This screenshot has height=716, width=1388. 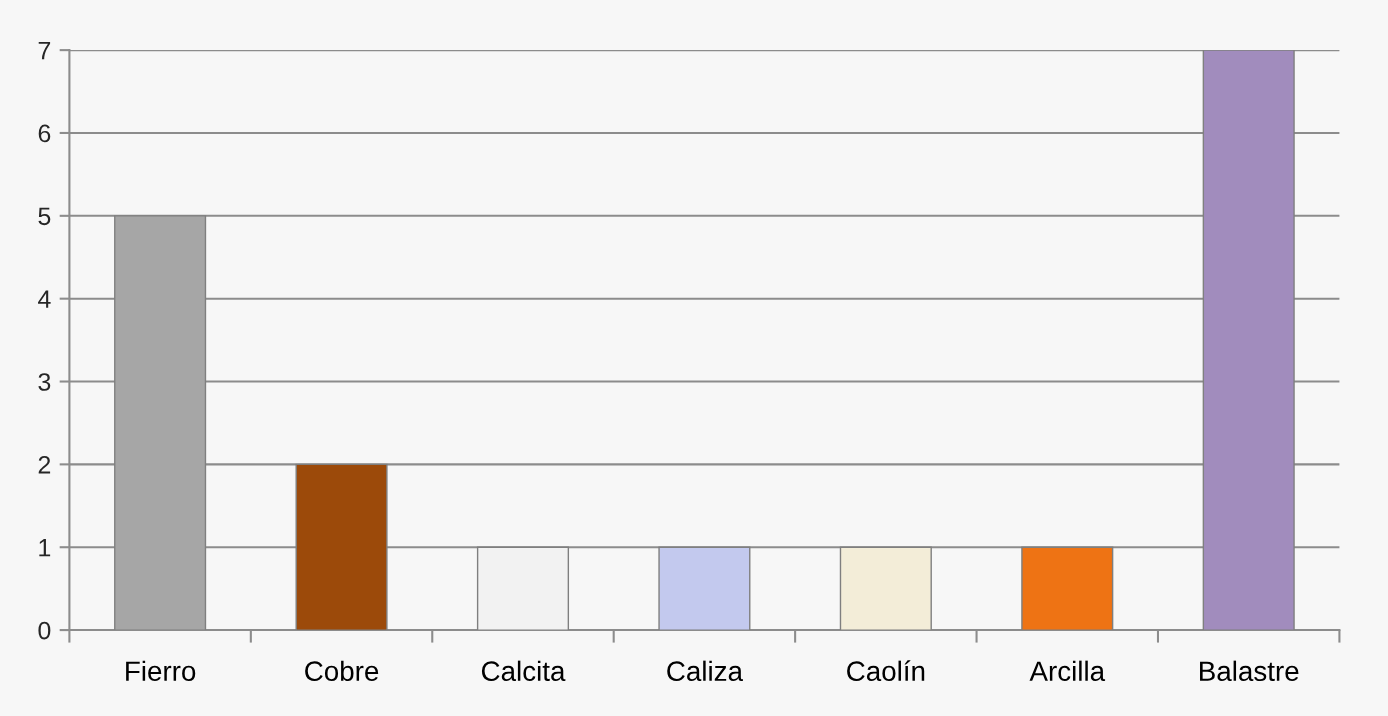 What do you see at coordinates (342, 671) in the screenshot?
I see `x-tick-label: Cobre` at bounding box center [342, 671].